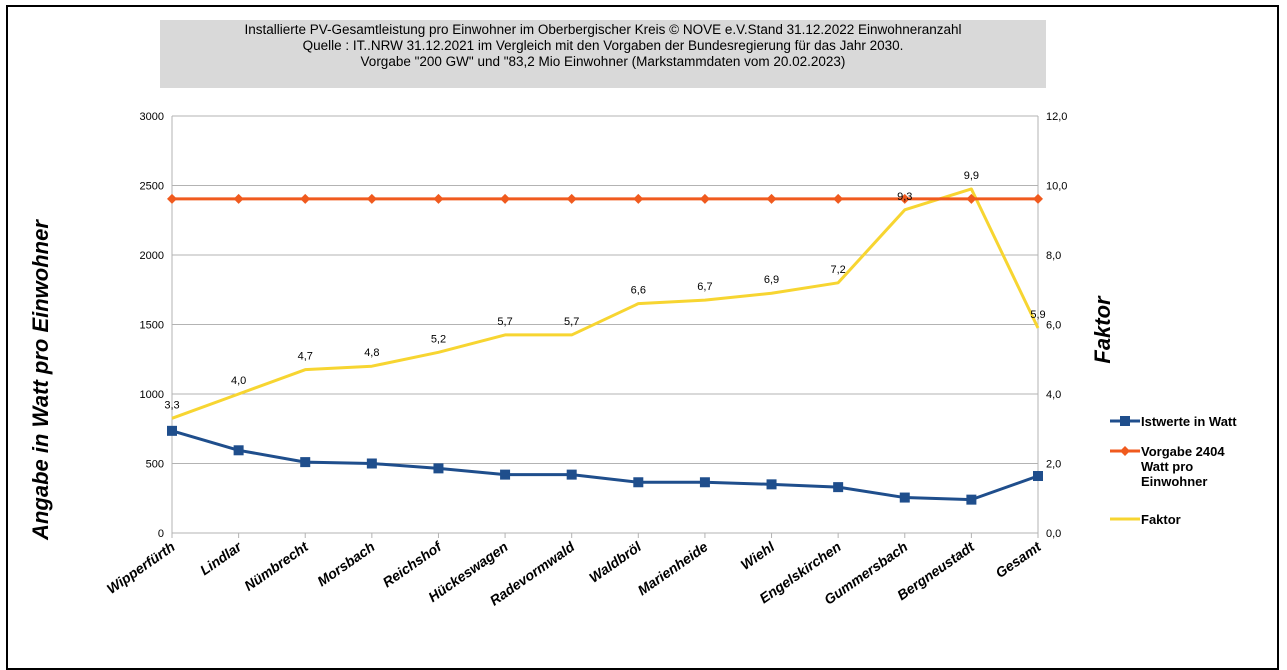 The width and height of the screenshot is (1287, 670). What do you see at coordinates (155, 465) in the screenshot?
I see `y-tick-label: 500` at bounding box center [155, 465].